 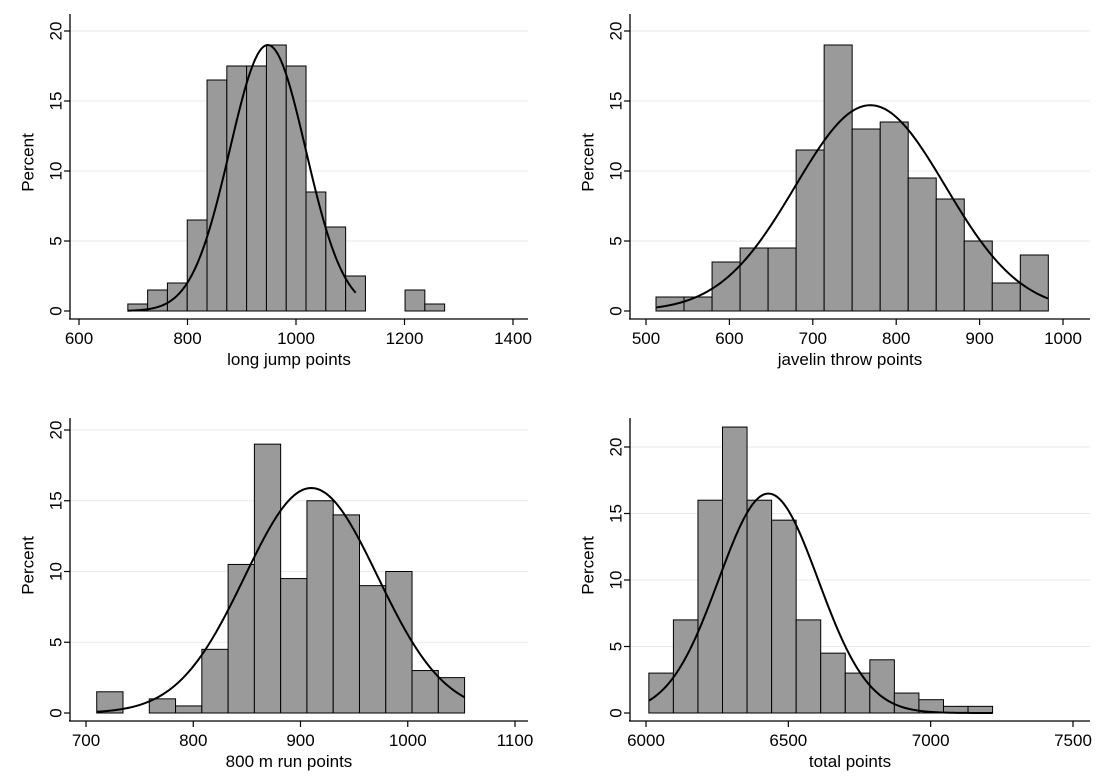 I want to click on x-tick-label: 1100, so click(x=515, y=740).